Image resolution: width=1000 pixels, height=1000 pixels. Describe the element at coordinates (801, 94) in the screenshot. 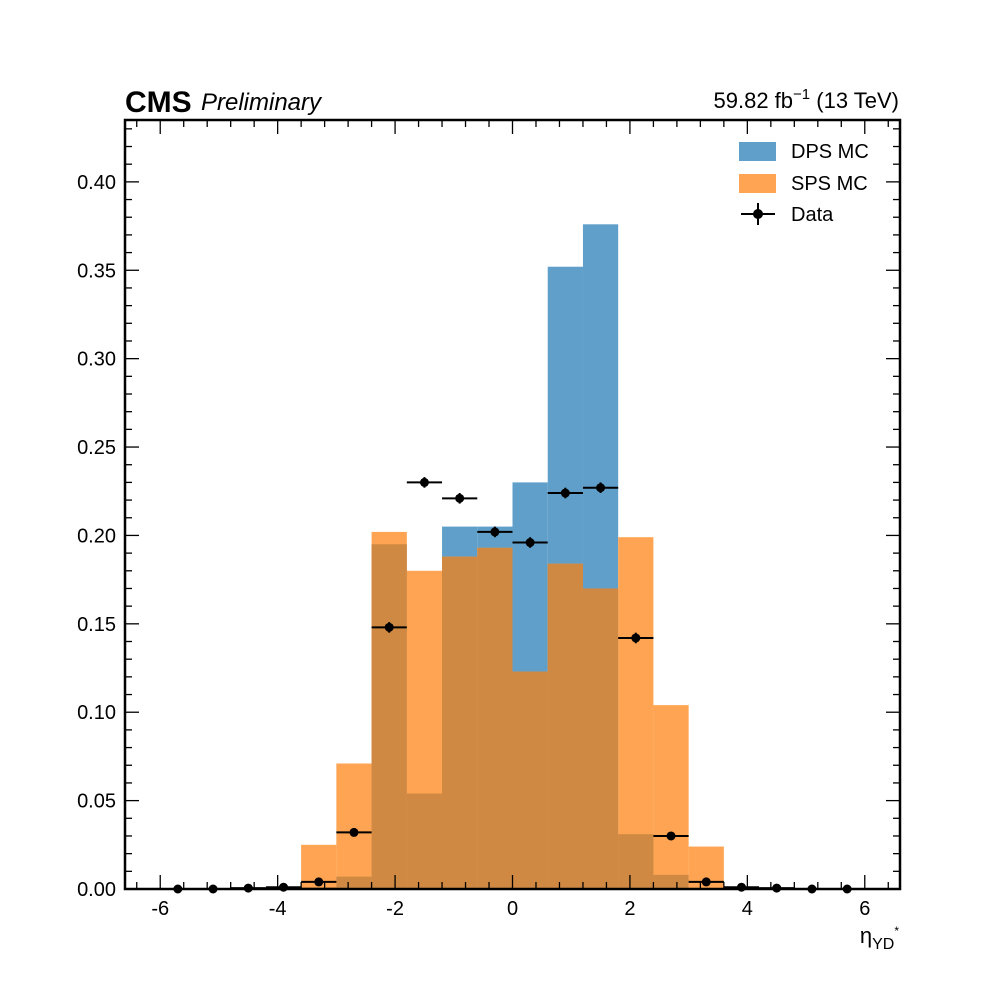

I see `luminosity-exponent: −1` at that location.